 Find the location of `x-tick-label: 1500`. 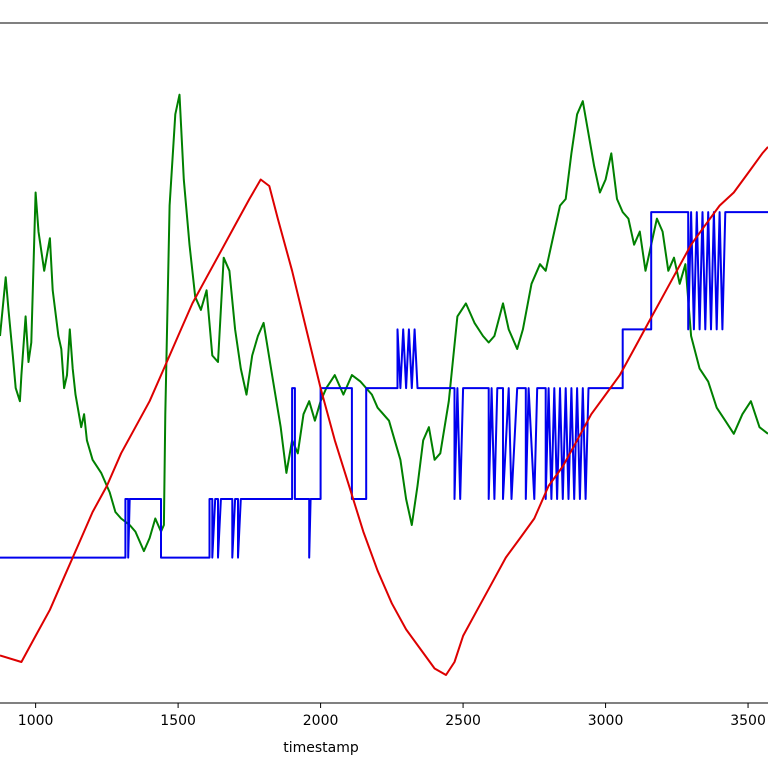

x-tick-label: 1500 is located at coordinates (178, 721).